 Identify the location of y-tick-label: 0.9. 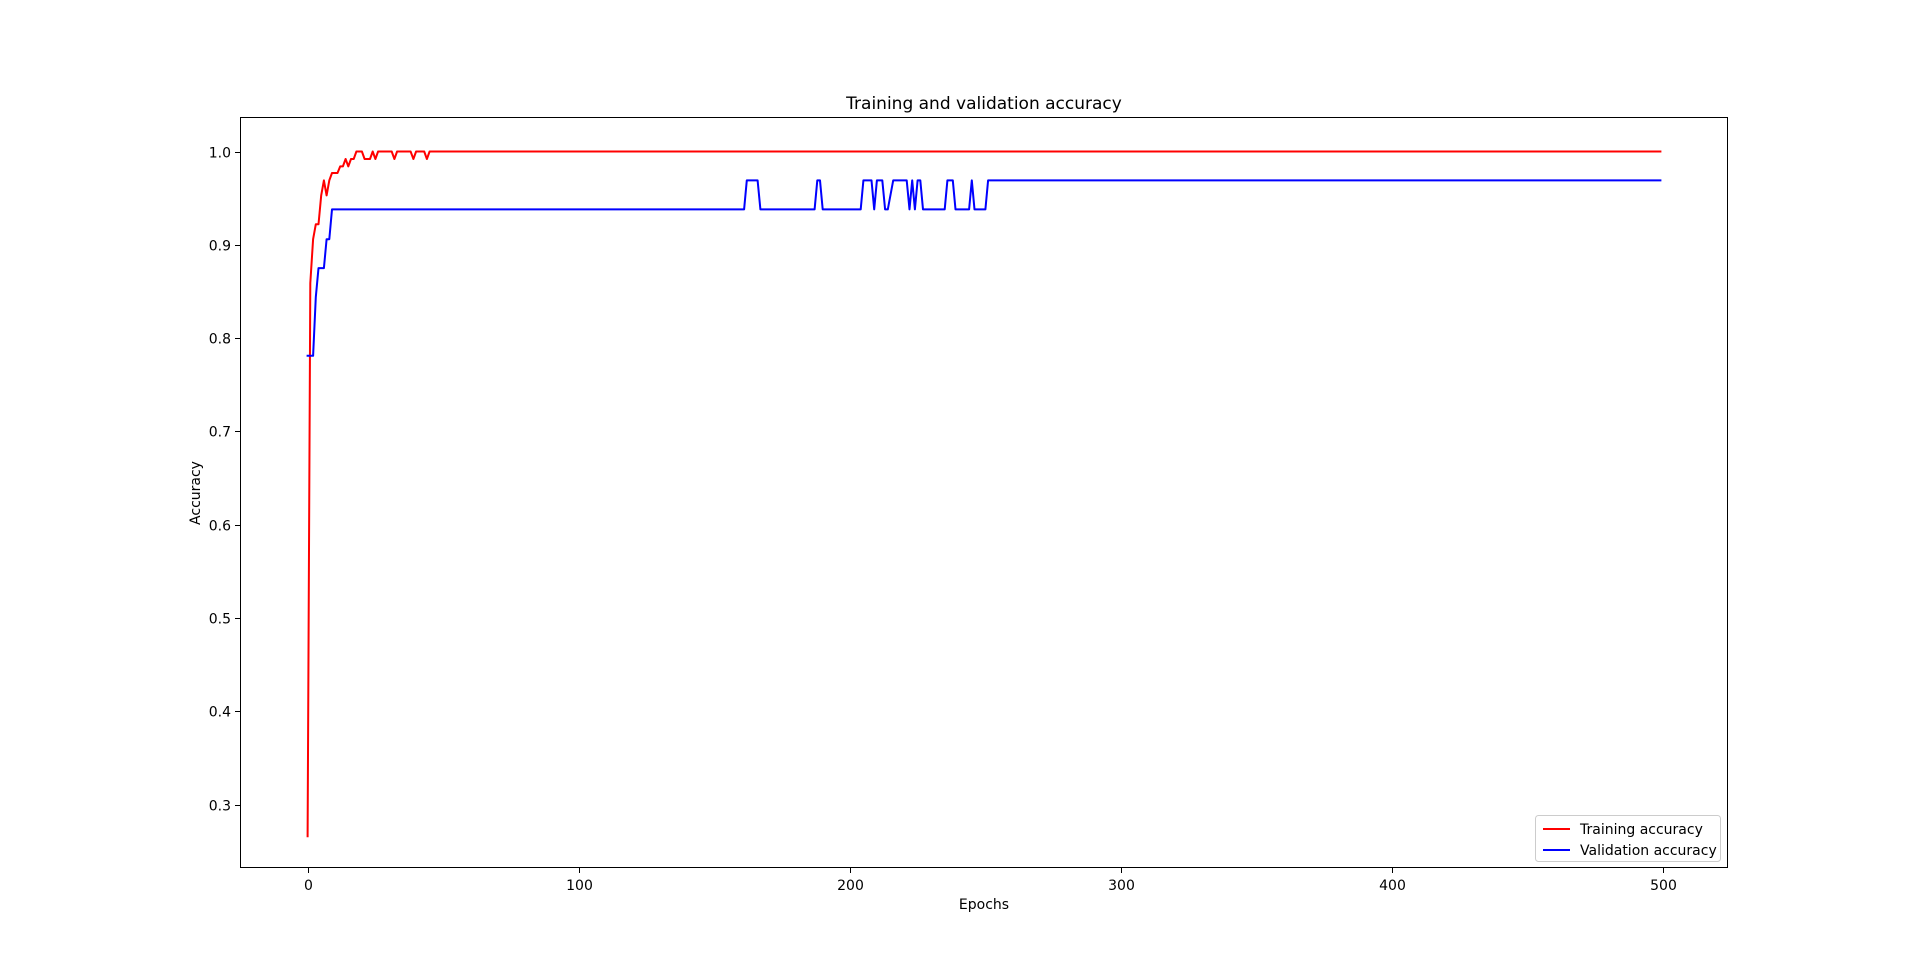
(220, 247).